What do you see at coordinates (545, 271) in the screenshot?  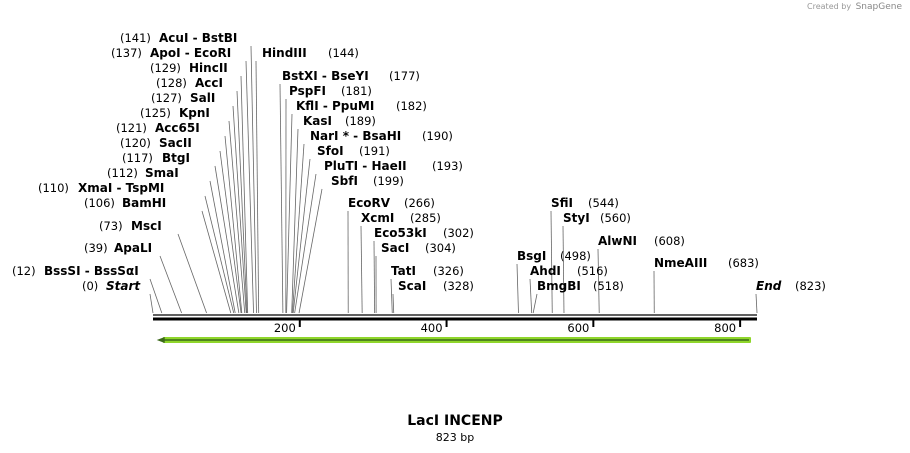 I see `site-name-ahdi: AhdI` at bounding box center [545, 271].